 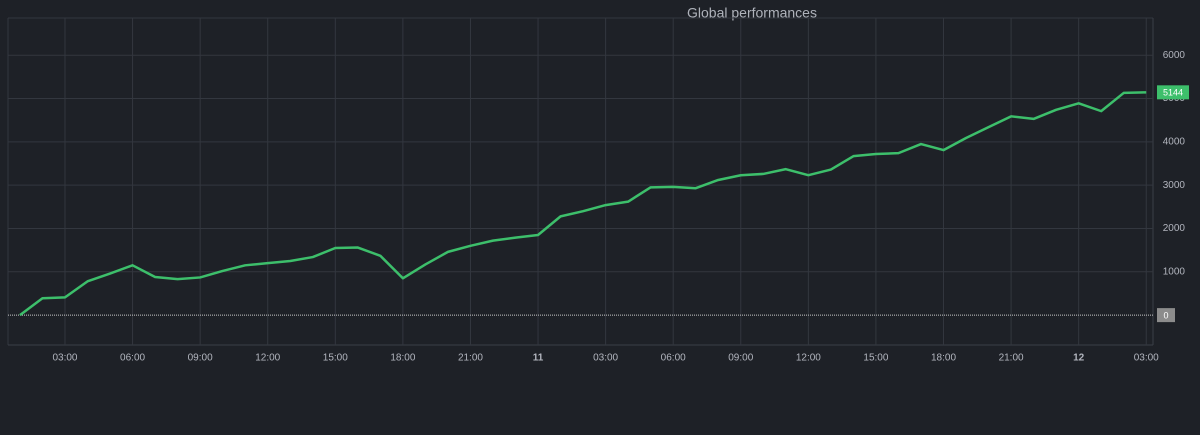 What do you see at coordinates (1174, 271) in the screenshot?
I see `y-tick-label: 1000` at bounding box center [1174, 271].